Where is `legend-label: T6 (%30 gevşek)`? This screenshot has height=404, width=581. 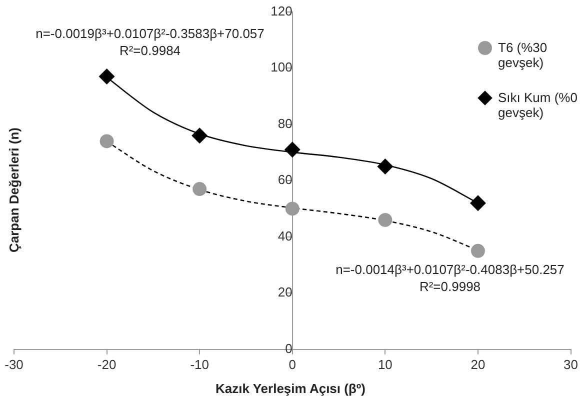 legend-label: T6 (%30 gevşek) is located at coordinates (523, 55).